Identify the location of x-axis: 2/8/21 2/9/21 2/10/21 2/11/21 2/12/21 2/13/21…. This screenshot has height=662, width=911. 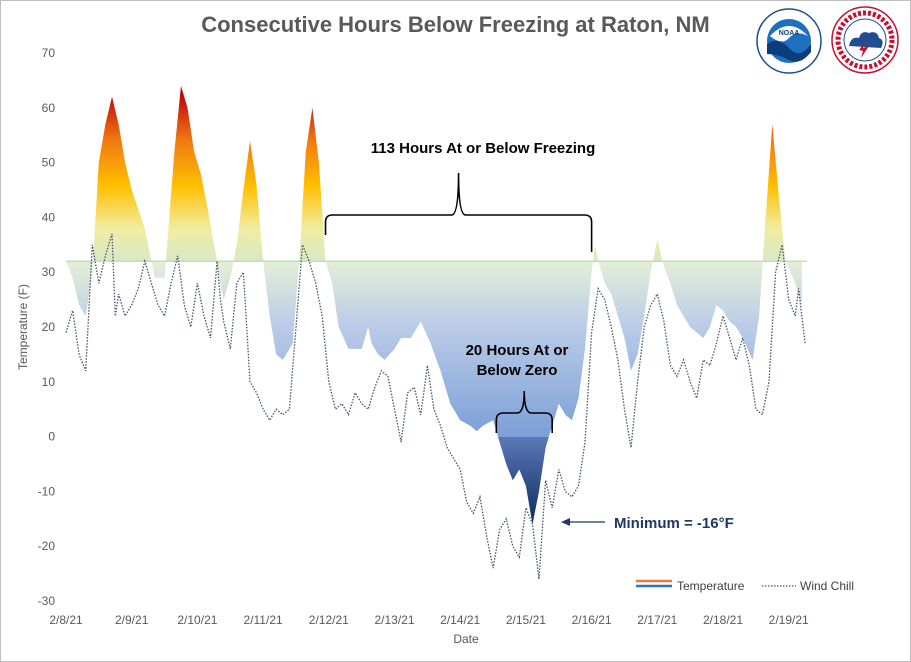
(429, 620).